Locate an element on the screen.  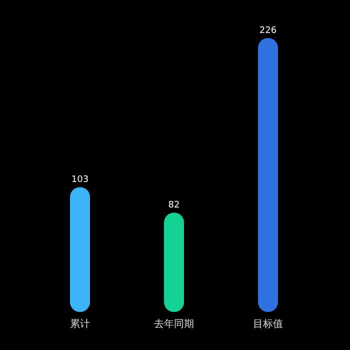
x-tick-label: 累计 is located at coordinates (80, 324).